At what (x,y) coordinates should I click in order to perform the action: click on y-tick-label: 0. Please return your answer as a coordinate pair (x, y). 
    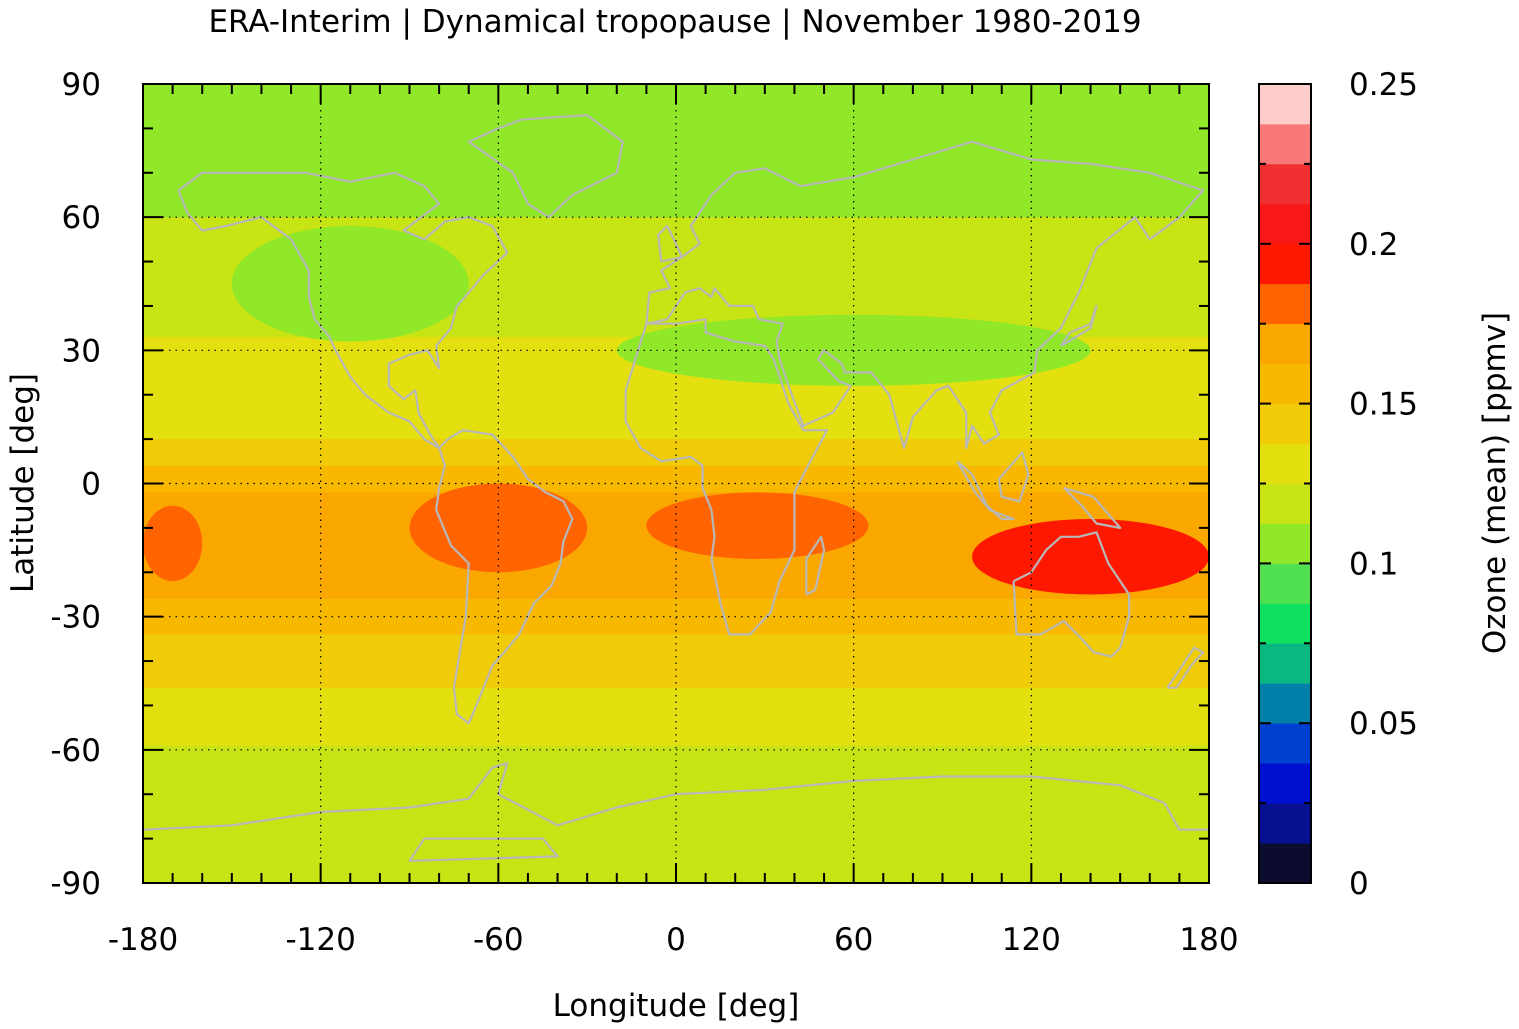
    Looking at the image, I should click on (91, 485).